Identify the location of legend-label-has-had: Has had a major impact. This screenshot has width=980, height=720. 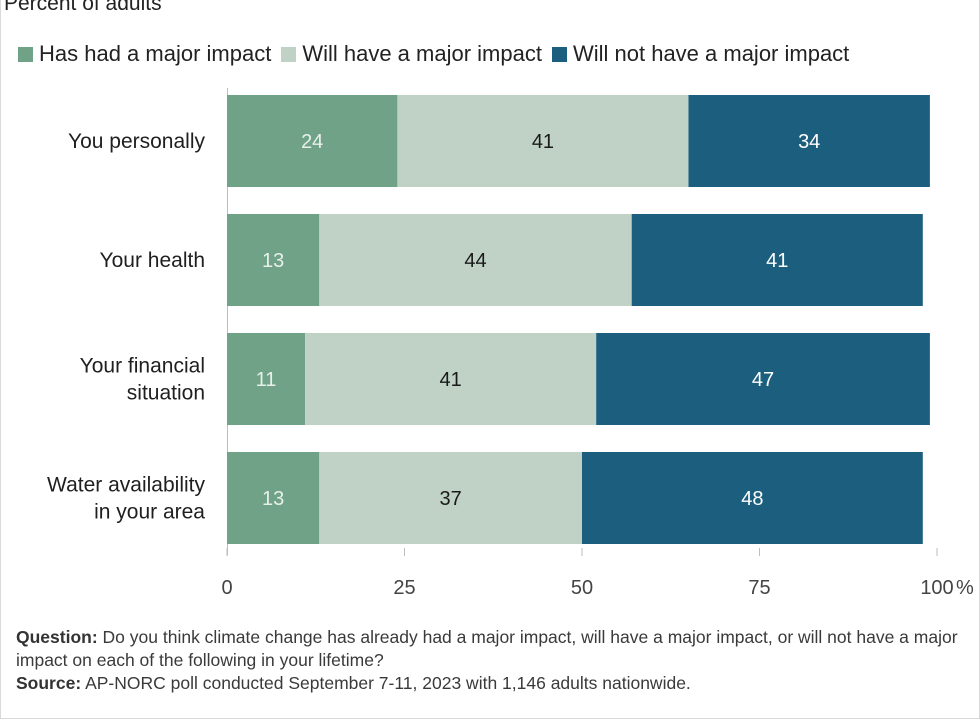
(155, 53).